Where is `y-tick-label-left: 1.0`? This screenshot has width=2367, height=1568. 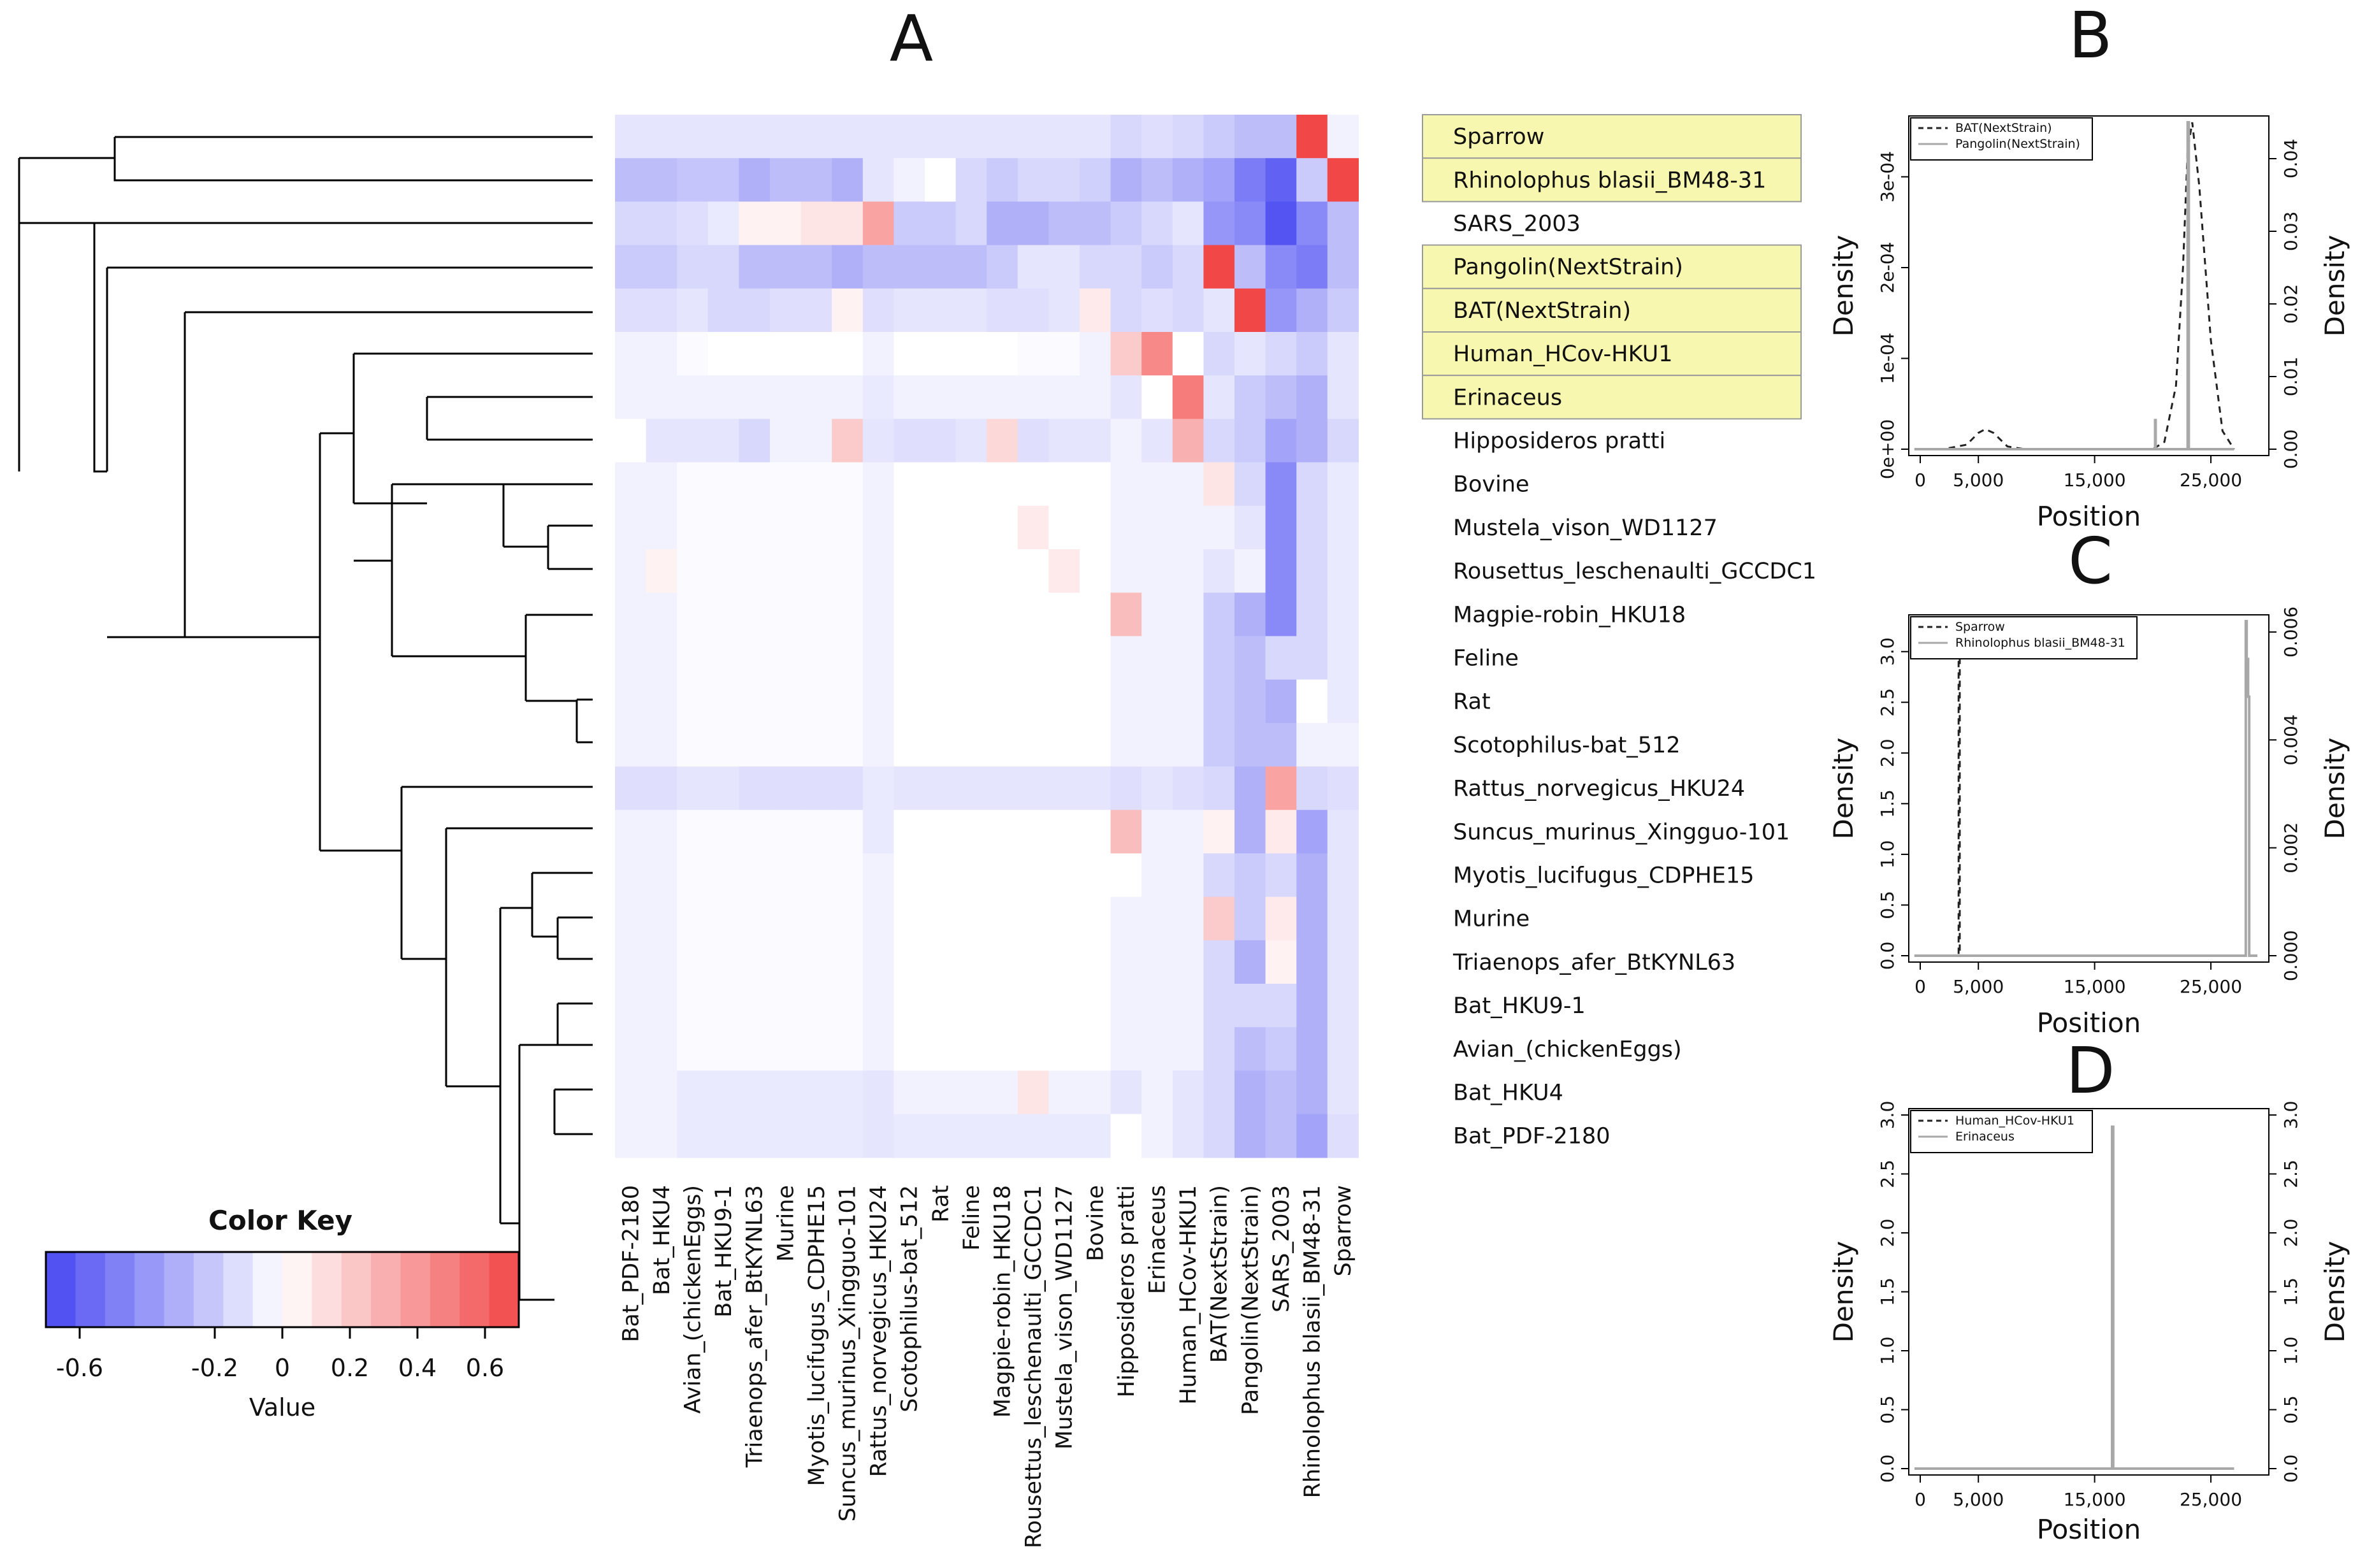
y-tick-label-left: 1.0 is located at coordinates (1887, 1351).